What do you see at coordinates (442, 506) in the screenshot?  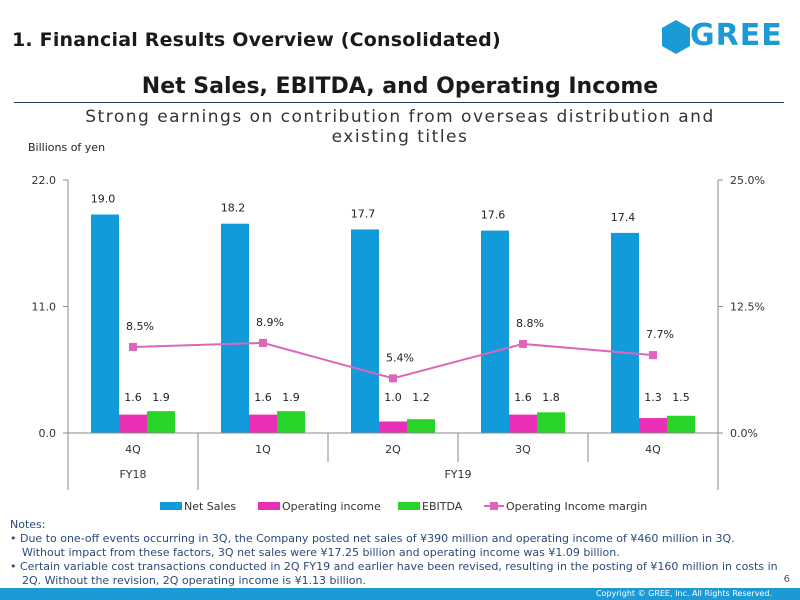 I see `legend-label: EBITDA` at bounding box center [442, 506].